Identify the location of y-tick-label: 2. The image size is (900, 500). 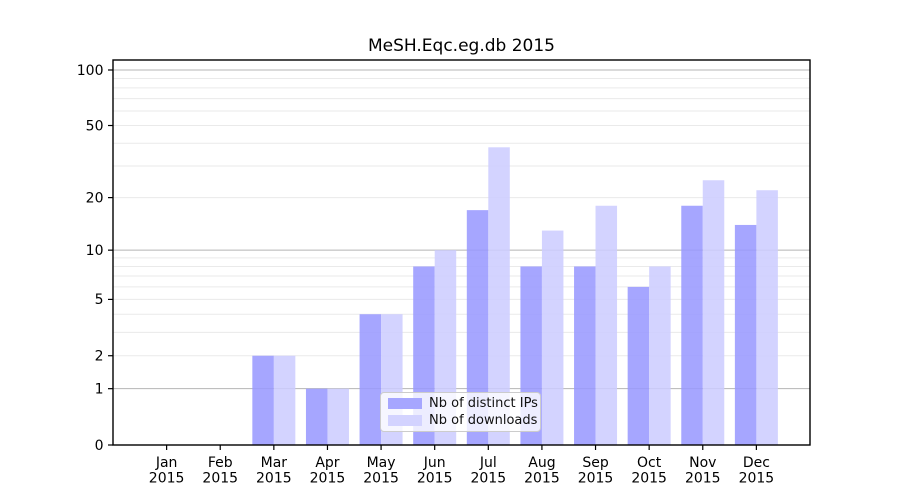
(99, 357).